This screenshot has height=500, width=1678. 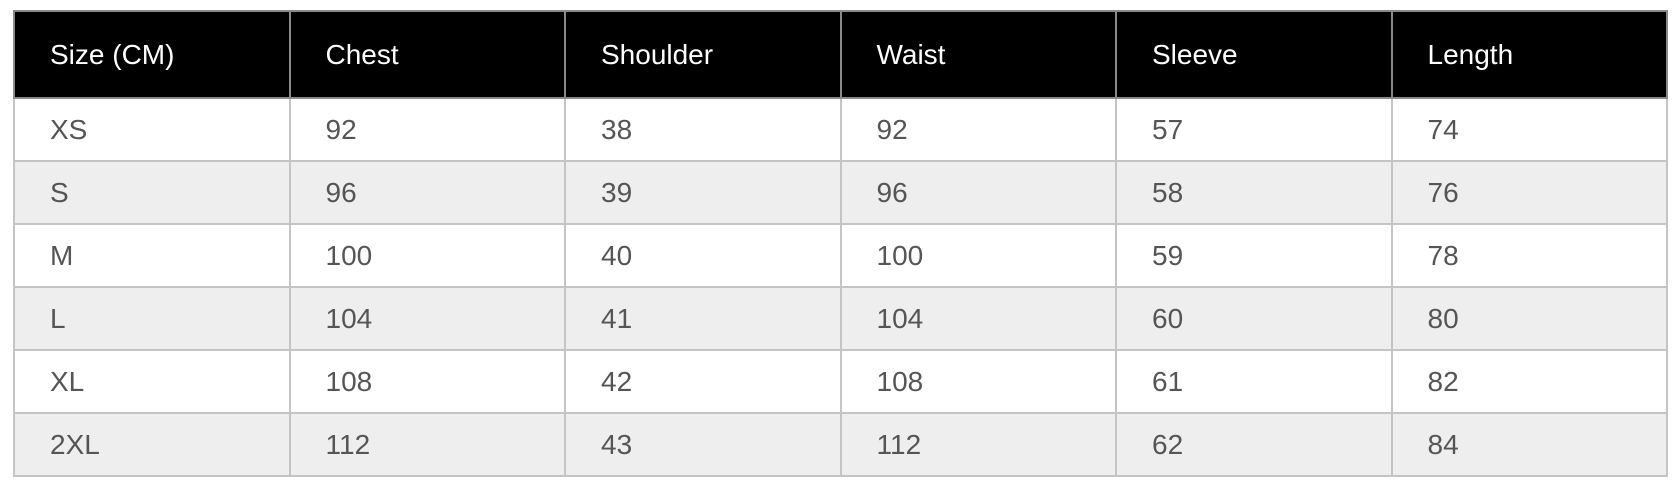 What do you see at coordinates (1529, 444) in the screenshot?
I see `cell-length: 84` at bounding box center [1529, 444].